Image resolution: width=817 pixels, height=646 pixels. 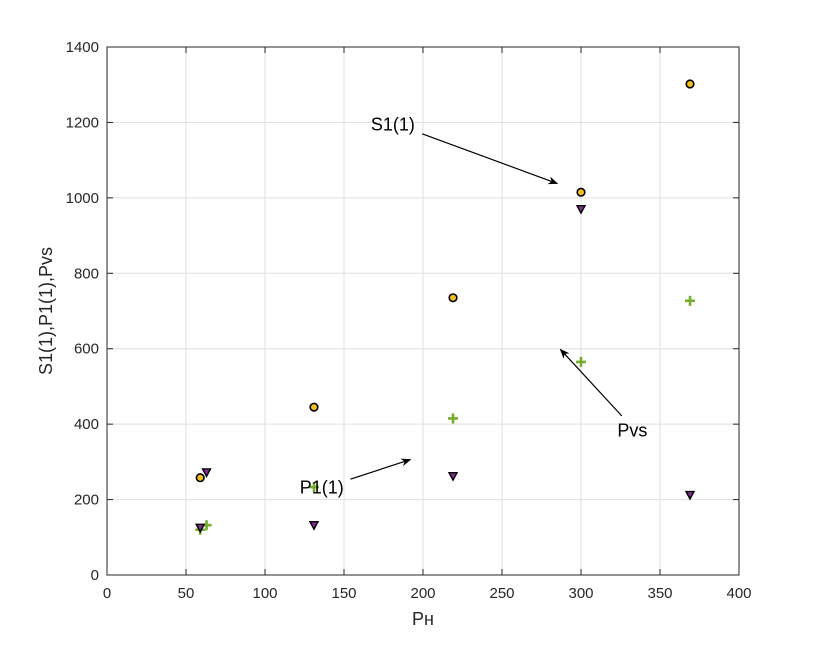 What do you see at coordinates (107, 593) in the screenshot?
I see `x-tick-label: 0` at bounding box center [107, 593].